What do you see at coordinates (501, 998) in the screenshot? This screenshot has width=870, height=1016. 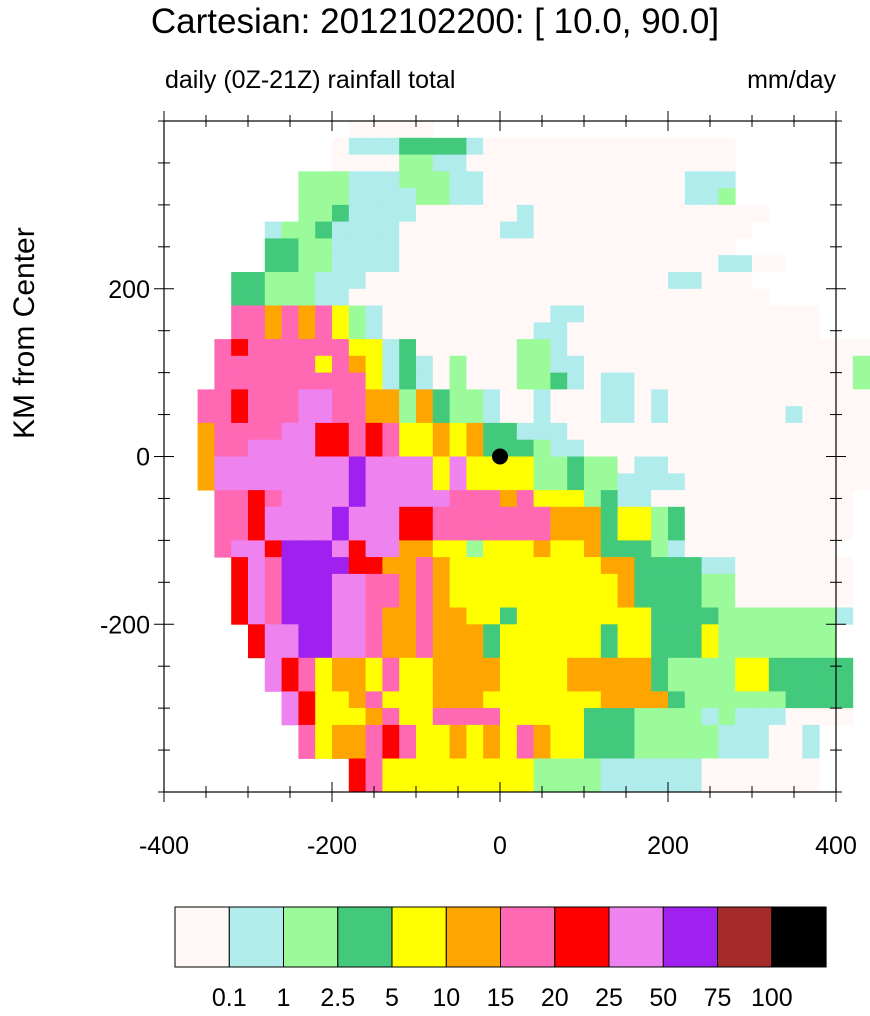 I see `colorbar-label: 15` at bounding box center [501, 998].